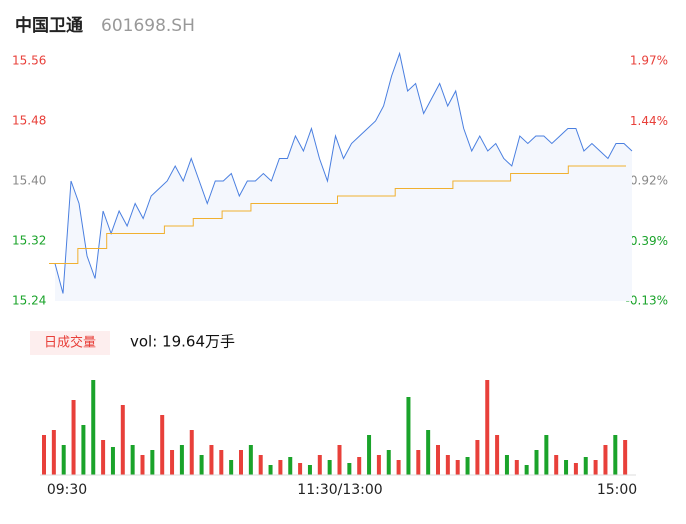  Describe the element at coordinates (617, 490) in the screenshot. I see `x-tick-label: 15:00` at that location.